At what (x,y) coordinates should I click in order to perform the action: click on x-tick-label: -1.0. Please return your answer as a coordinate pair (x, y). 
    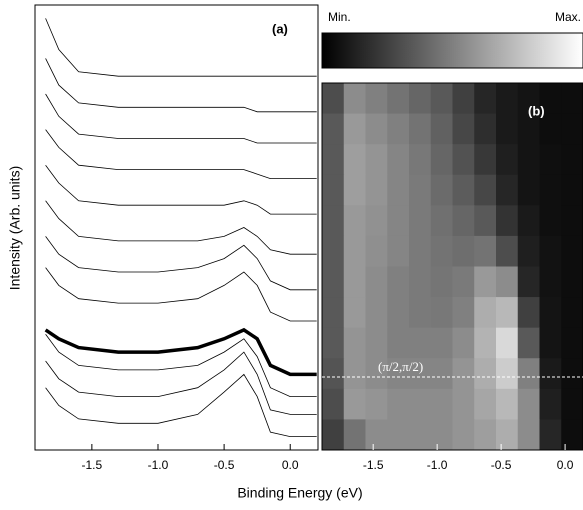
    Looking at the image, I should click on (437, 465).